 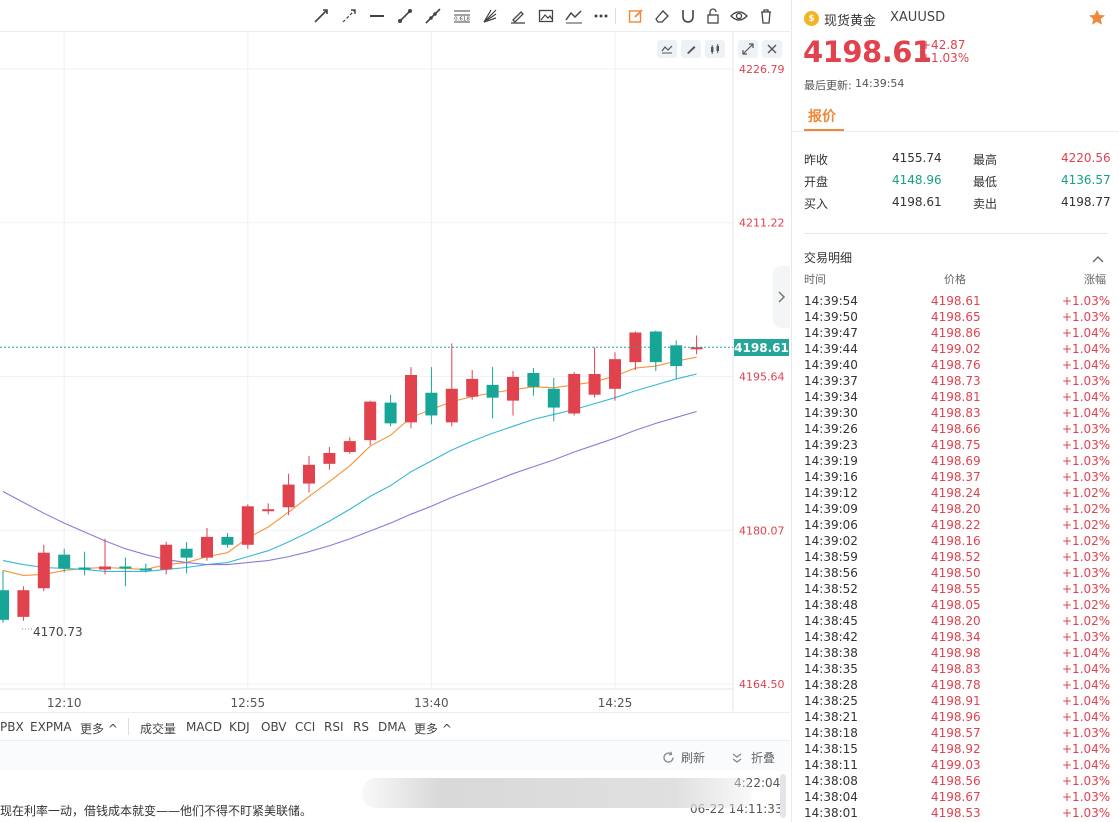 What do you see at coordinates (349, 16) in the screenshot?
I see `ray-icon` at bounding box center [349, 16].